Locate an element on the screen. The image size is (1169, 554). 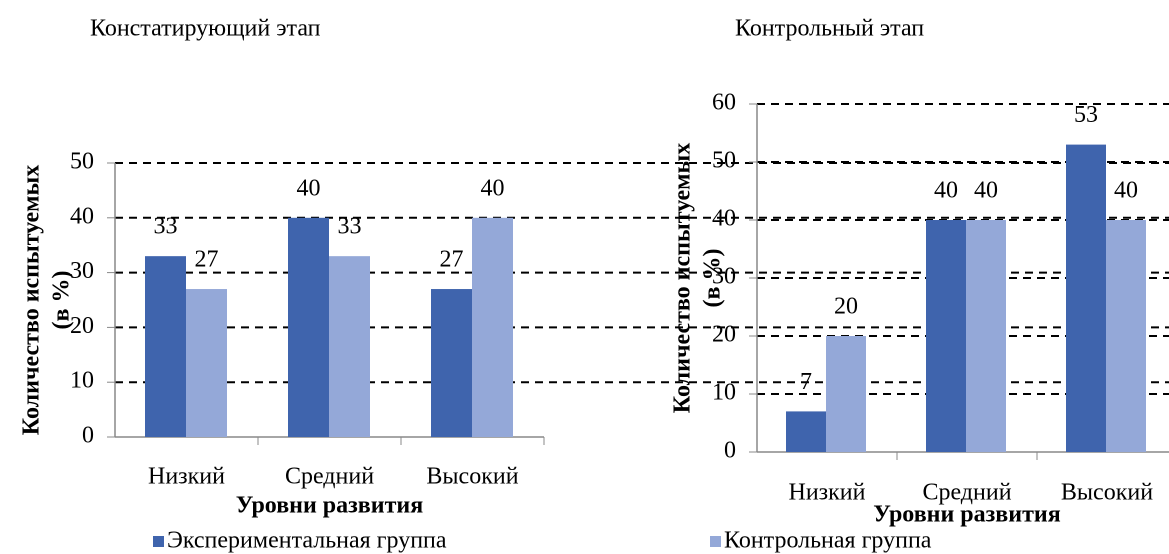
legend-label: Экспериментальная группа is located at coordinates (307, 541).